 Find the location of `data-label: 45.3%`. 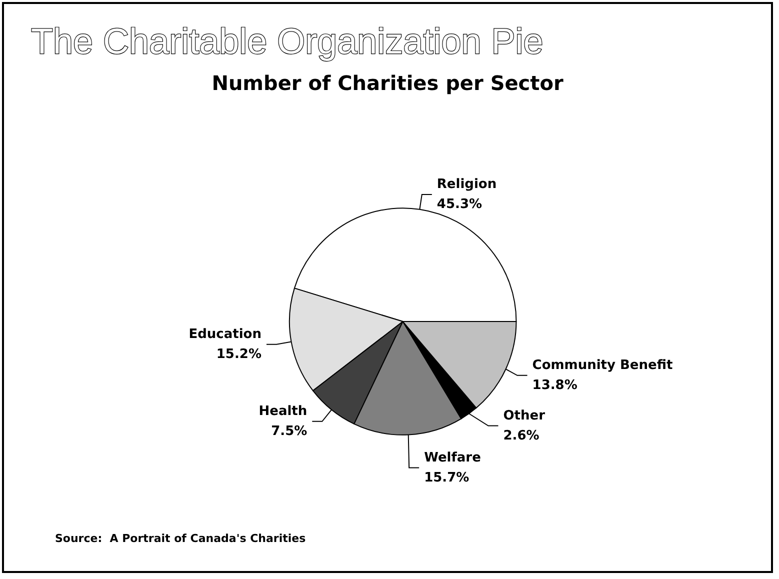

data-label: 45.3% is located at coordinates (459, 204).